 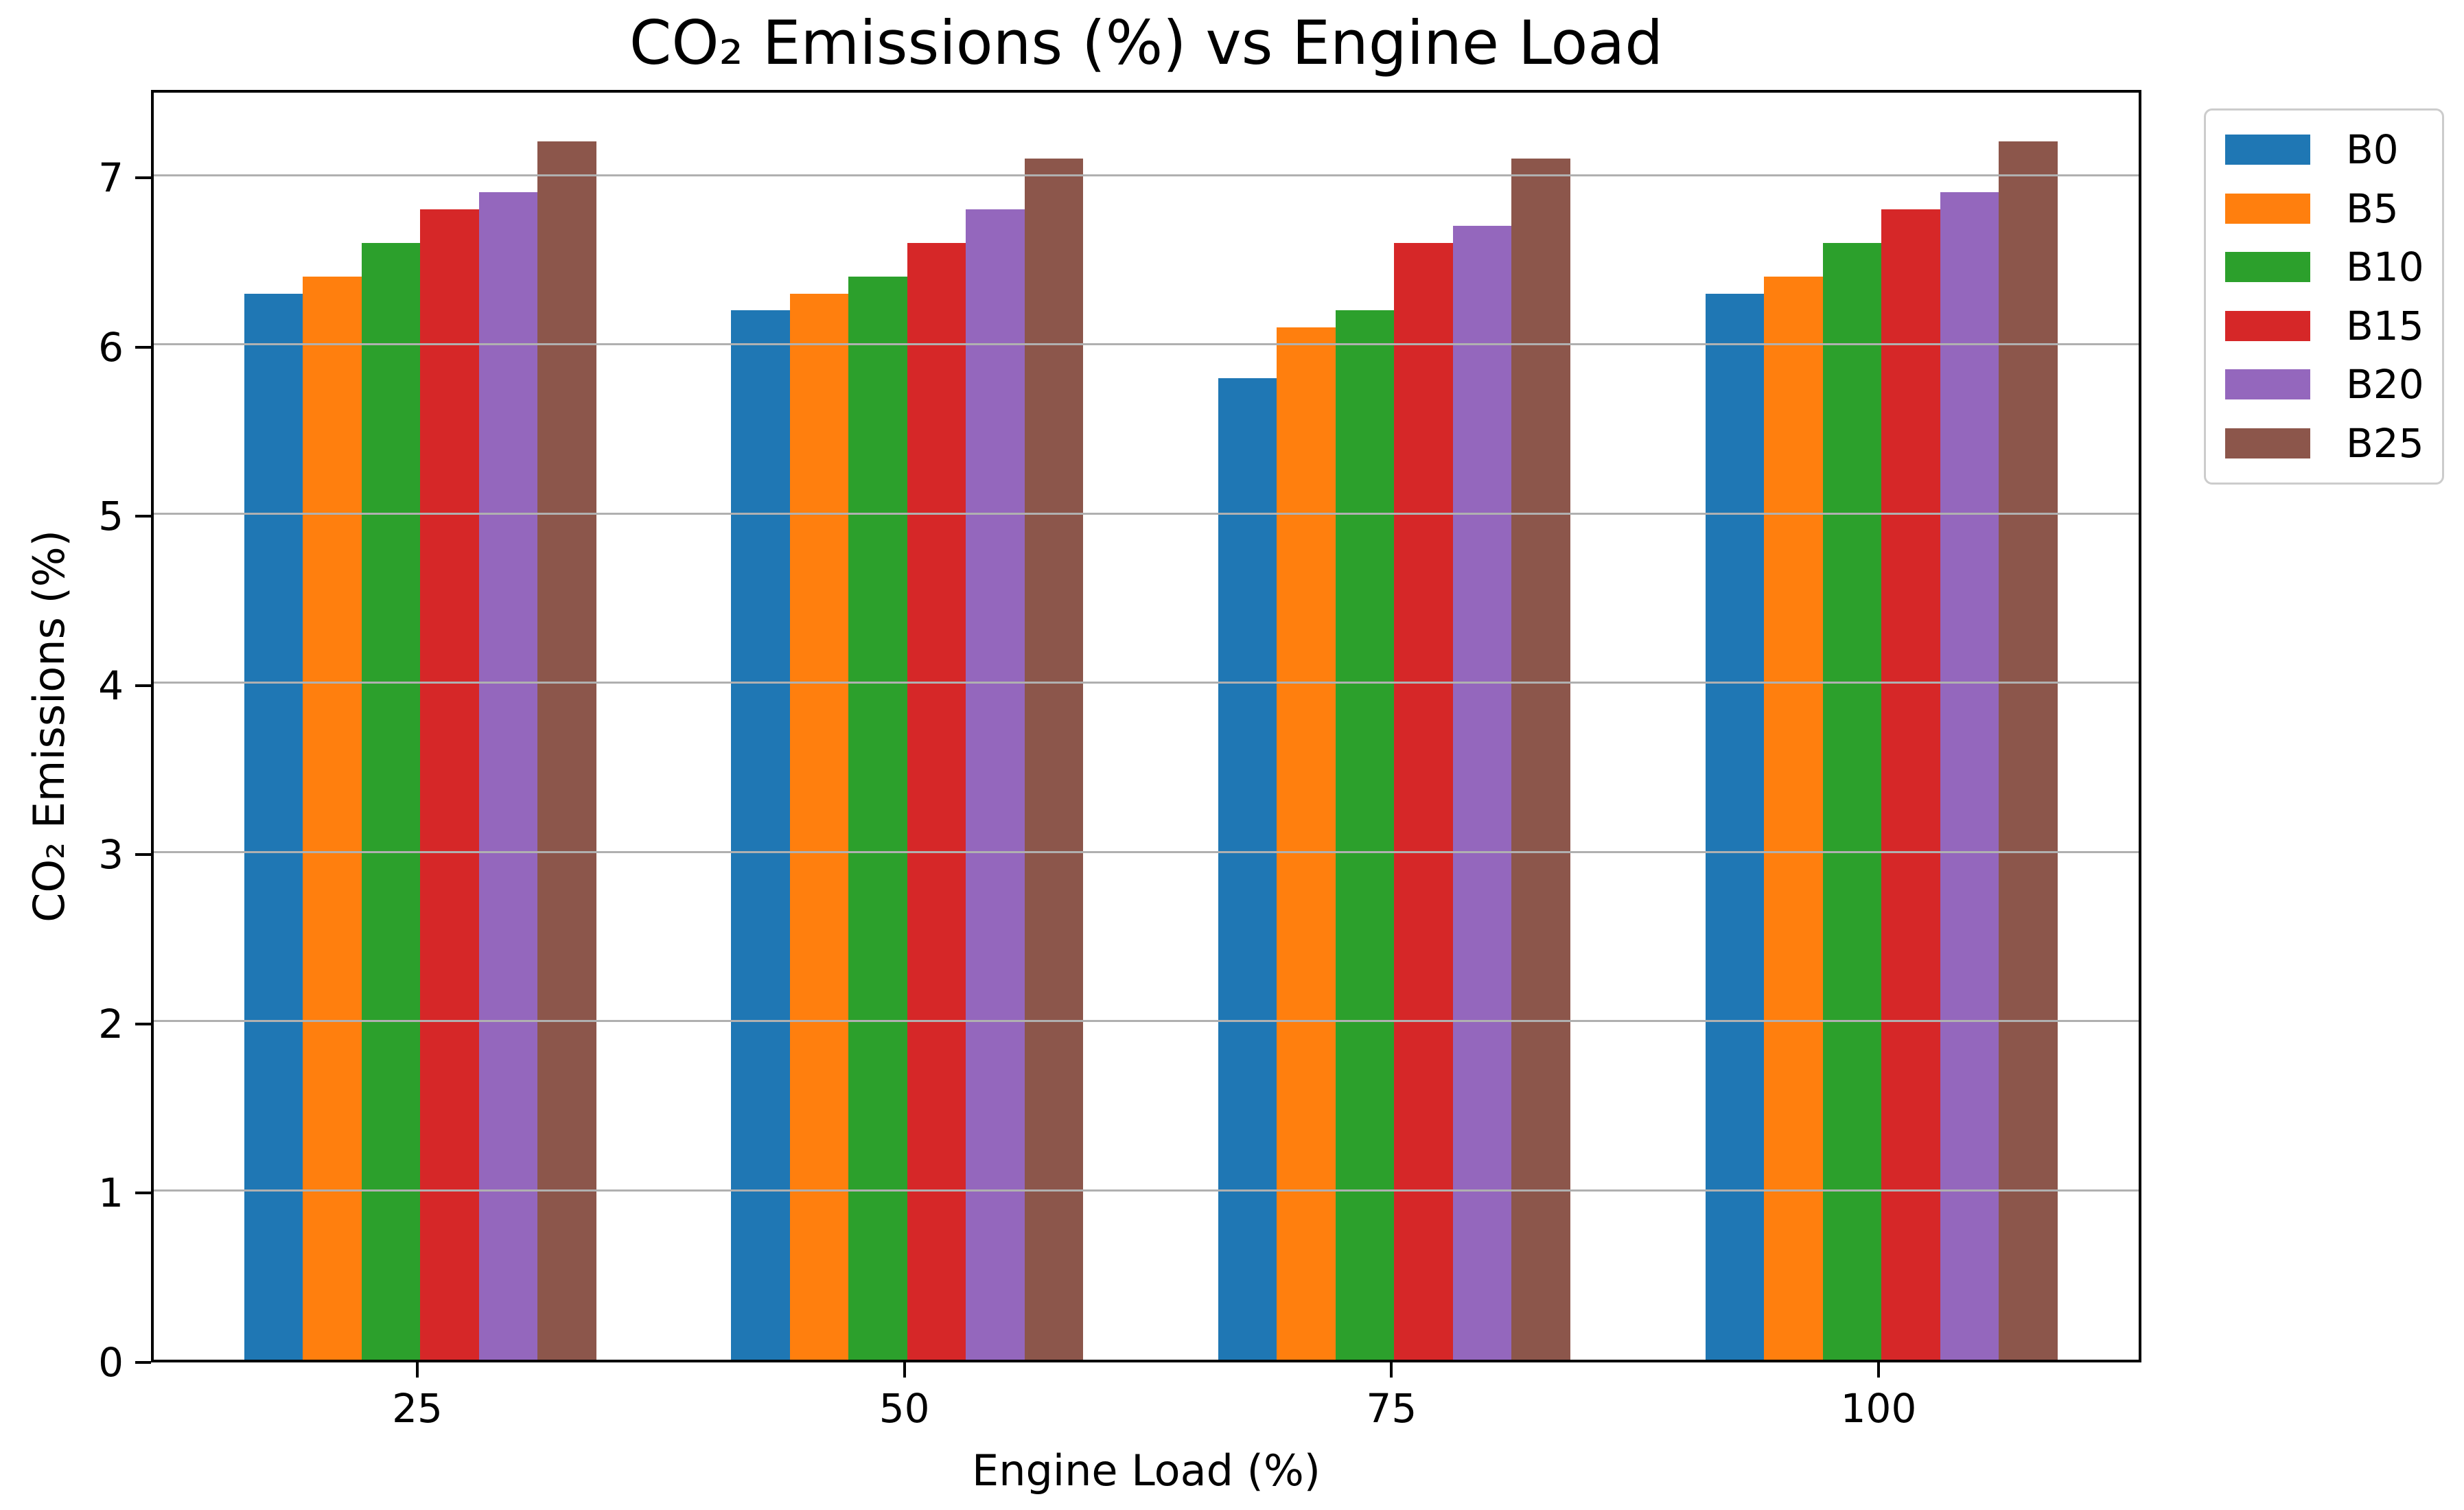 I want to click on x-axis-label: Engine Load (%), so click(x=1146, y=1470).